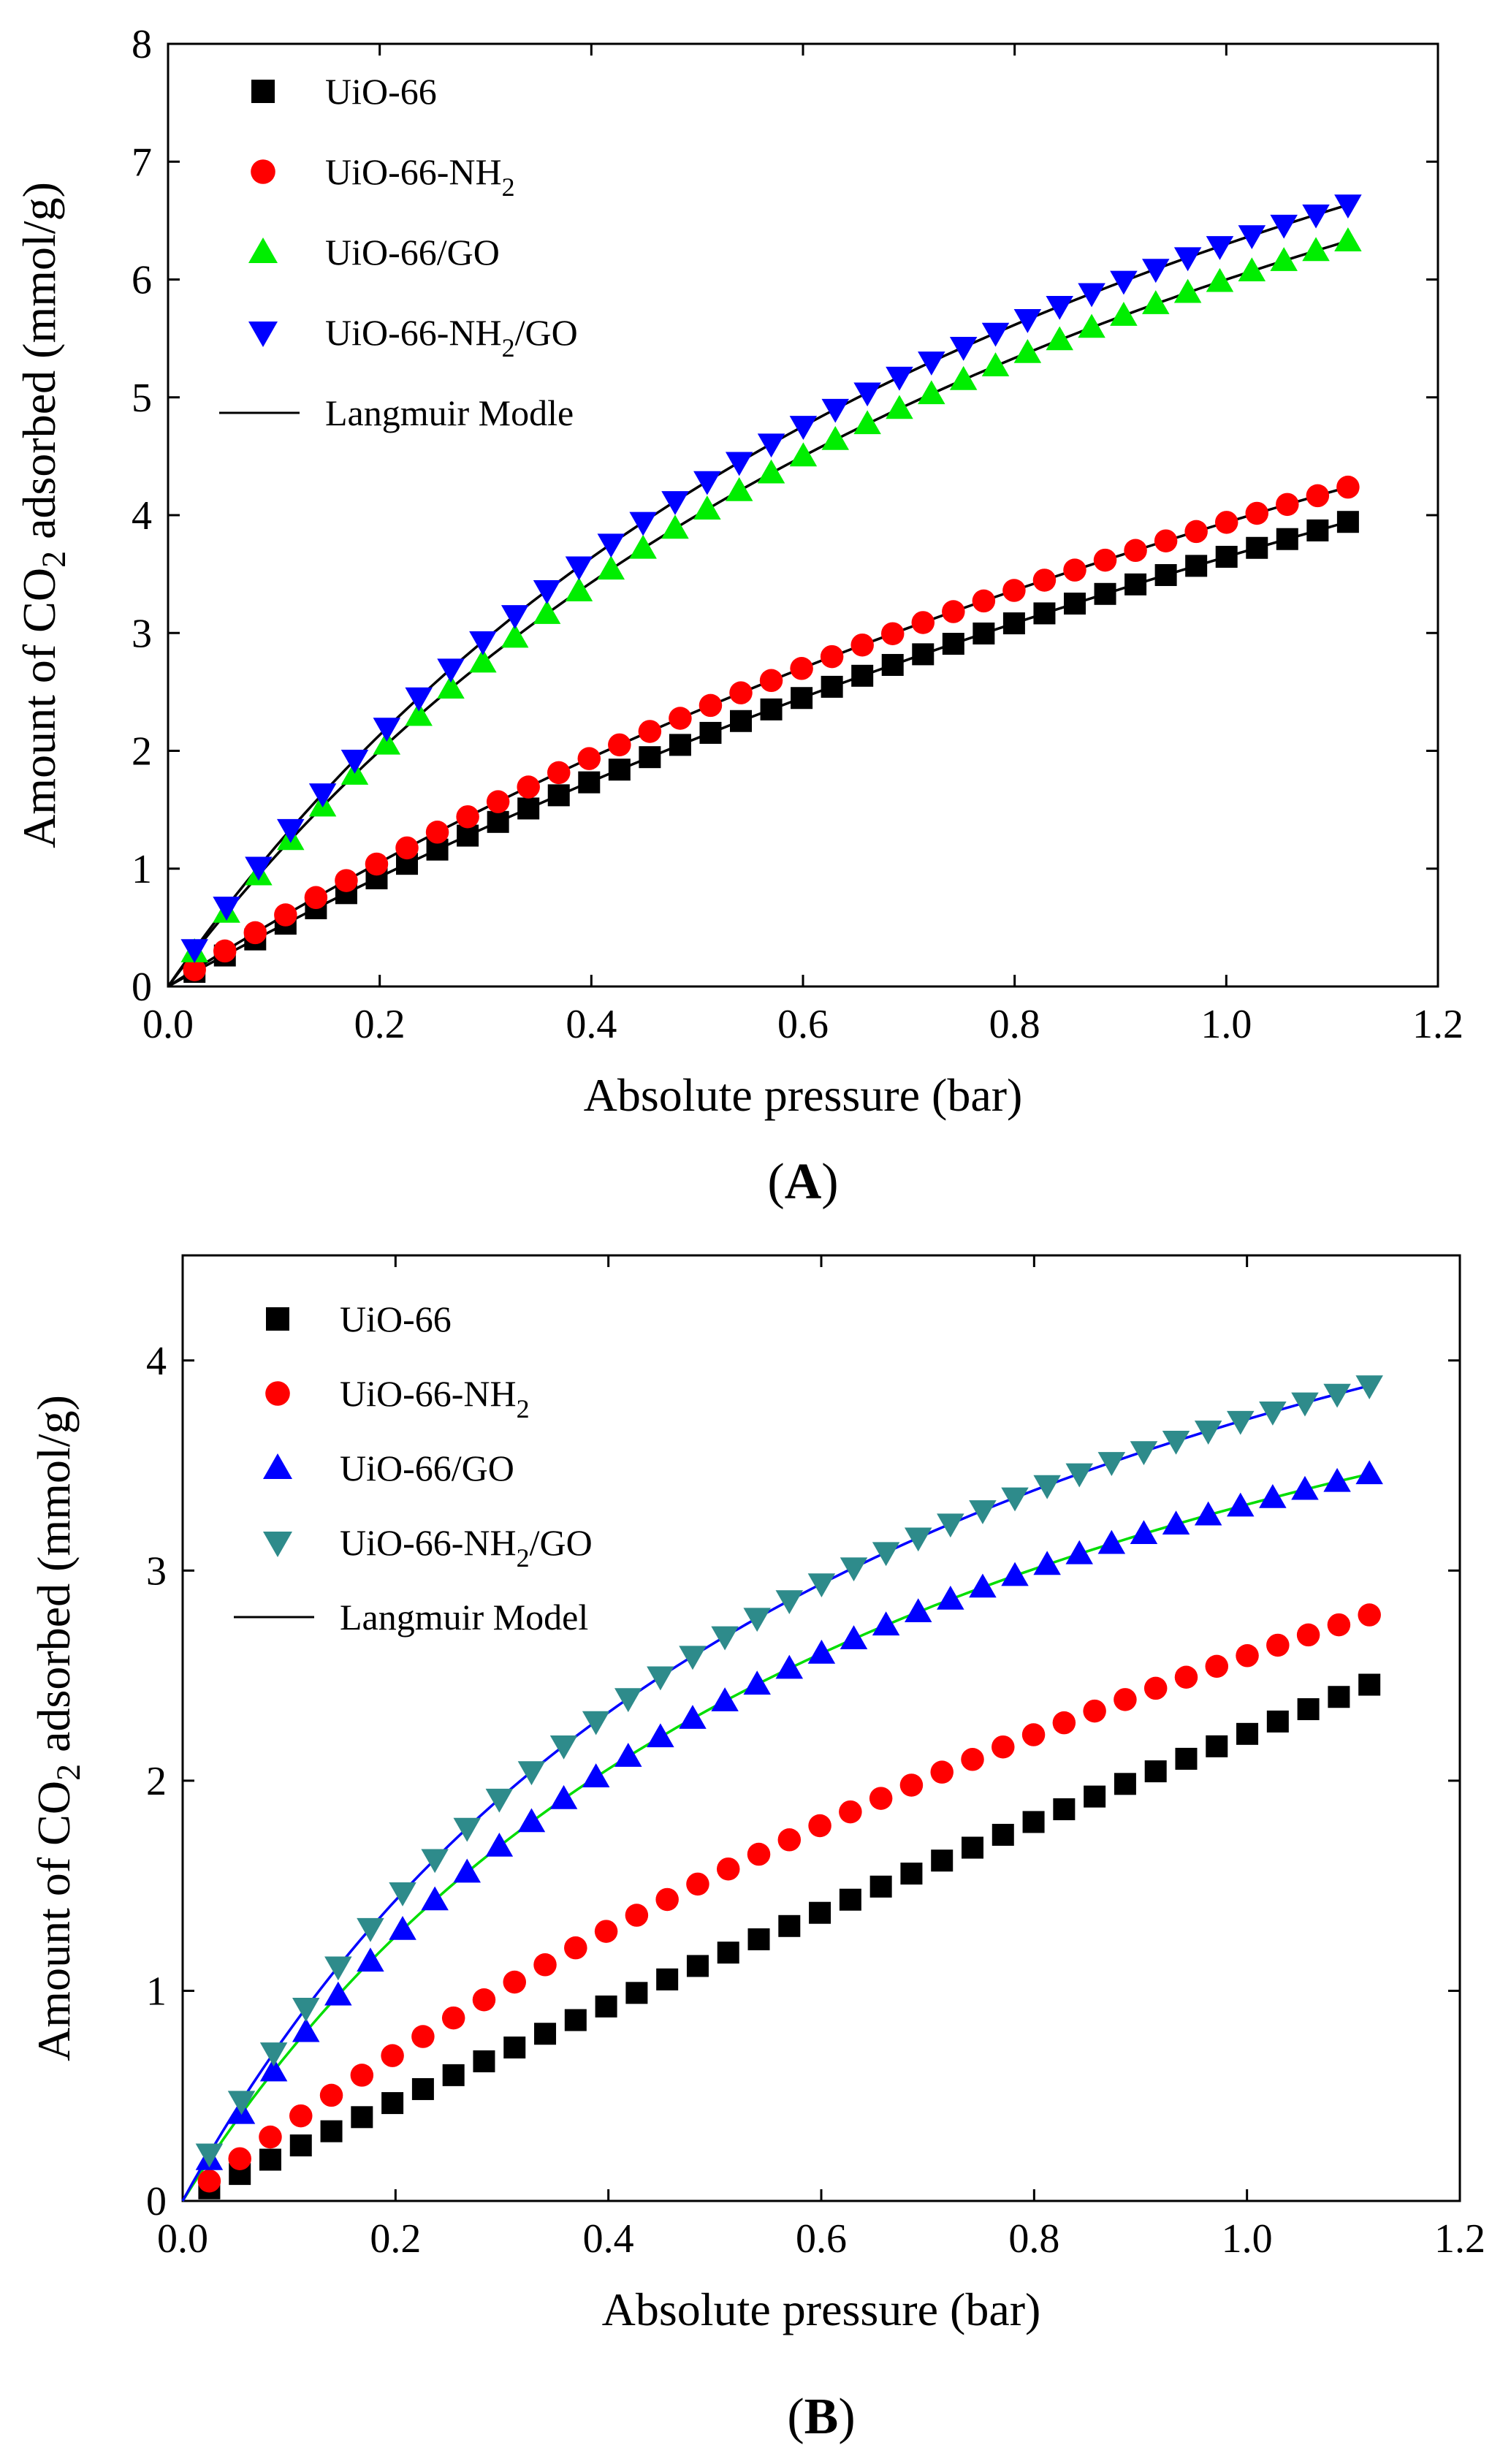 This screenshot has width=1511, height=2464. I want to click on label-text: UiO-66/GO, so click(412, 252).